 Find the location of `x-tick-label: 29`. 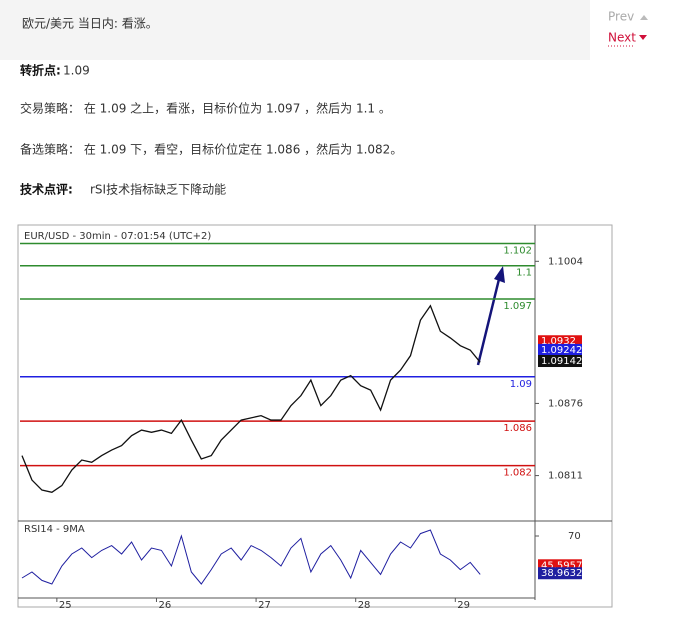

x-tick-label: 29 is located at coordinates (463, 605).